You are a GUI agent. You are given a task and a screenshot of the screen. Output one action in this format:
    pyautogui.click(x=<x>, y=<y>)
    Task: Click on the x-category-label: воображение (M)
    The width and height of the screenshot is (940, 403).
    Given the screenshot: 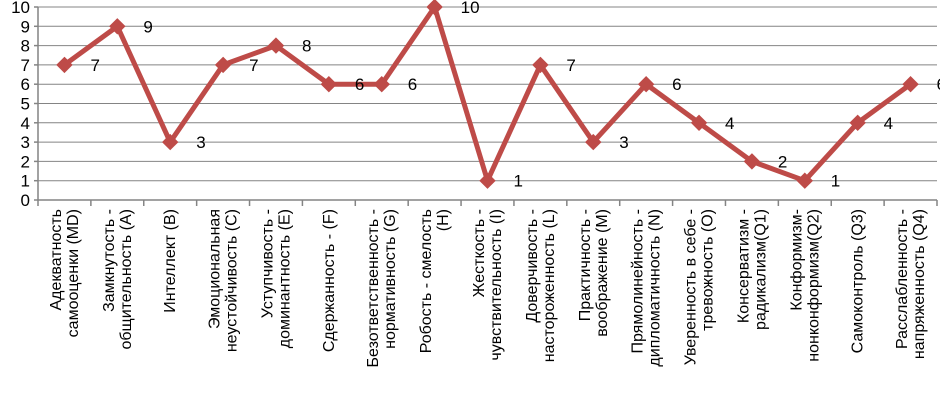 What is the action you would take?
    pyautogui.click(x=602, y=273)
    